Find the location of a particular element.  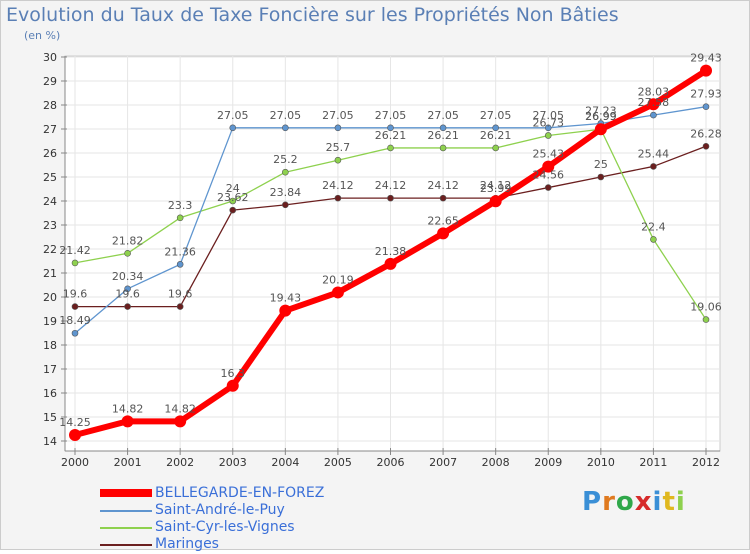

data-label: 27.23 is located at coordinates (601, 110).